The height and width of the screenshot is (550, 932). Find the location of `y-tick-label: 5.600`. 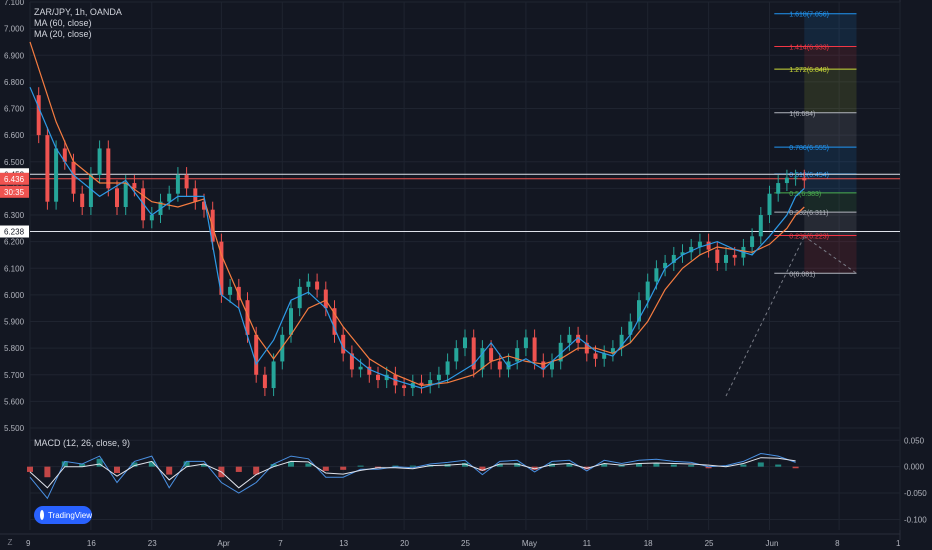

y-tick-label: 5.600 is located at coordinates (14, 401).